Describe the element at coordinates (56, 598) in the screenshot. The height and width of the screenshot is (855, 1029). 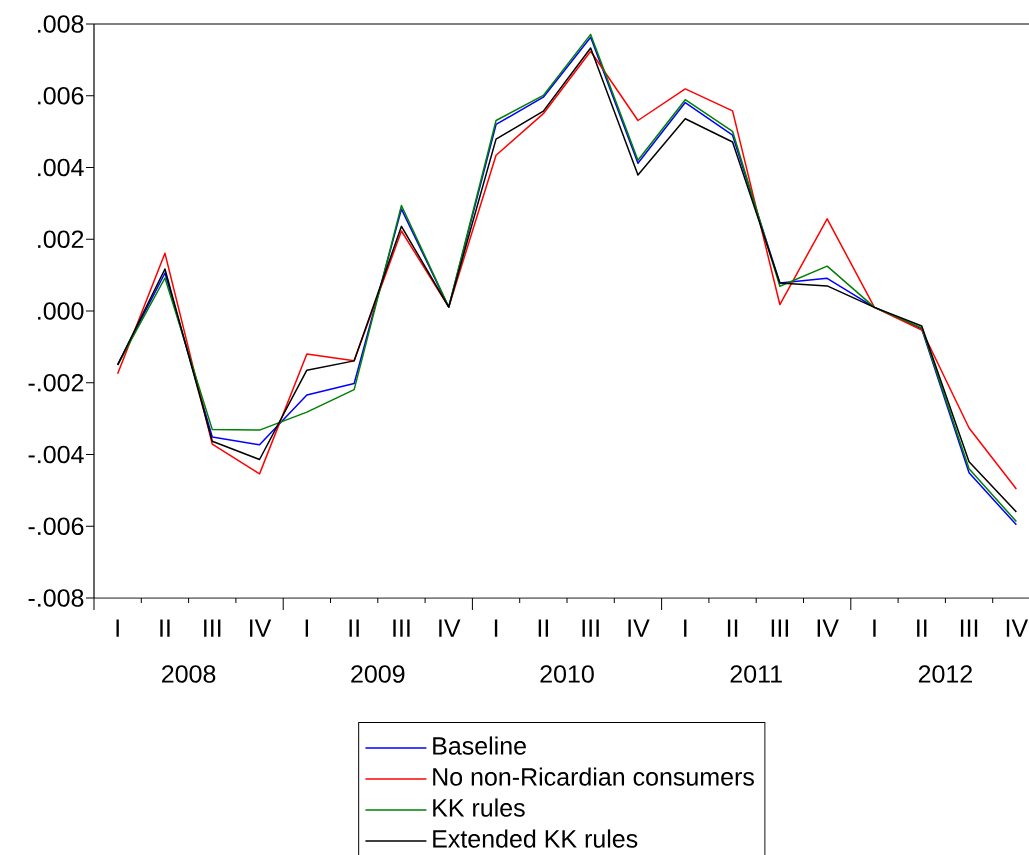
I see `y-tick-label: -.008` at that location.